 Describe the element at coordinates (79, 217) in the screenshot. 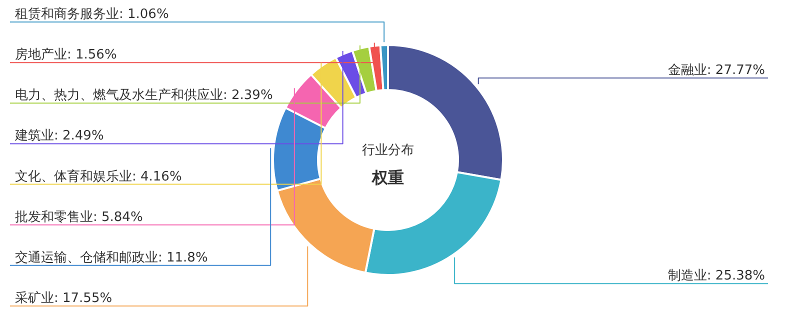

I see `slice-label: 批发和零售业: 5.84%` at that location.